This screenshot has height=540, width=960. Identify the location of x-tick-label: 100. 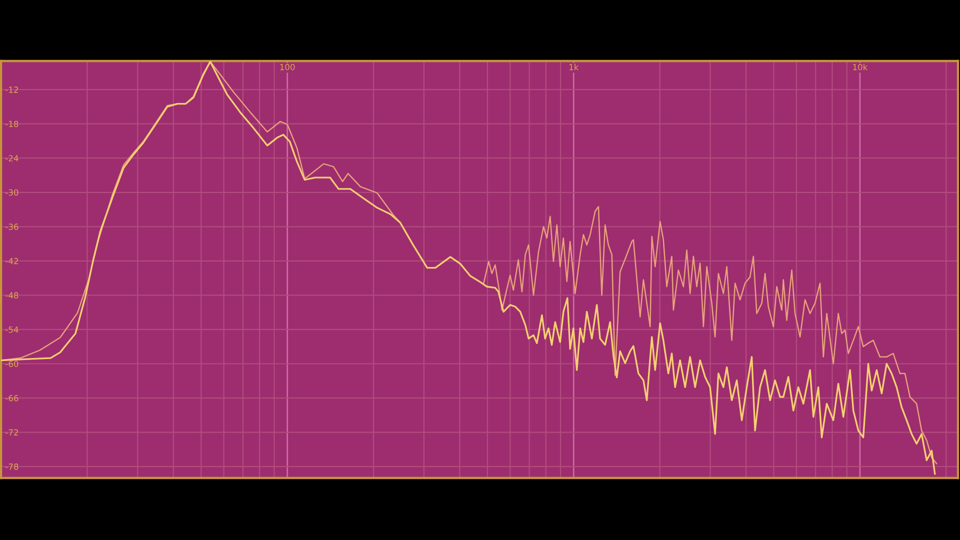
(287, 67).